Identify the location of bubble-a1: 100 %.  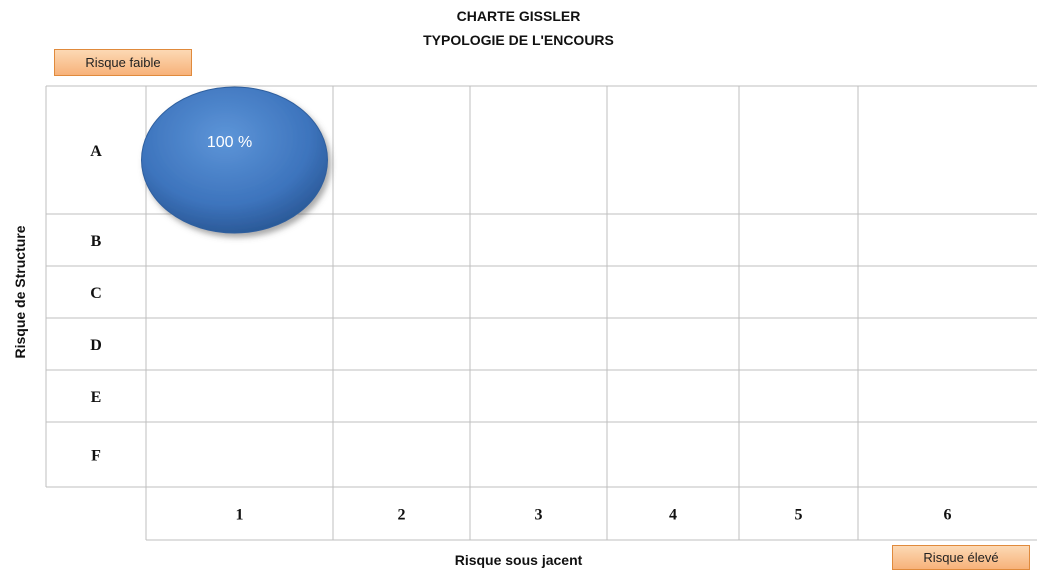
(234, 160).